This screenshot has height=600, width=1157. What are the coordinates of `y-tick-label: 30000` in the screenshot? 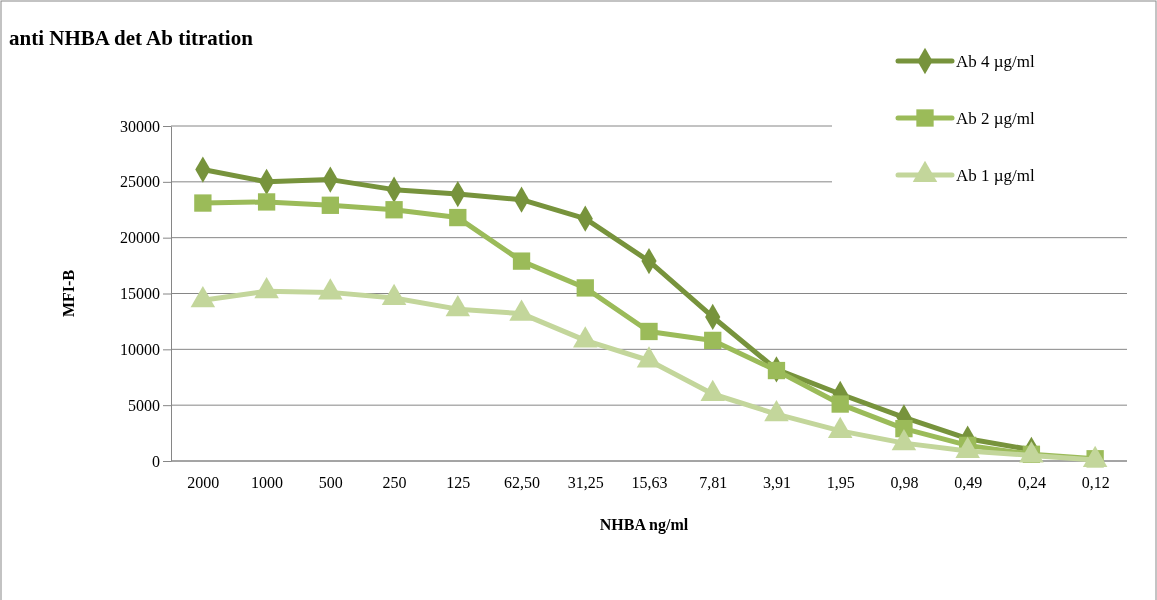 It's located at (140, 126).